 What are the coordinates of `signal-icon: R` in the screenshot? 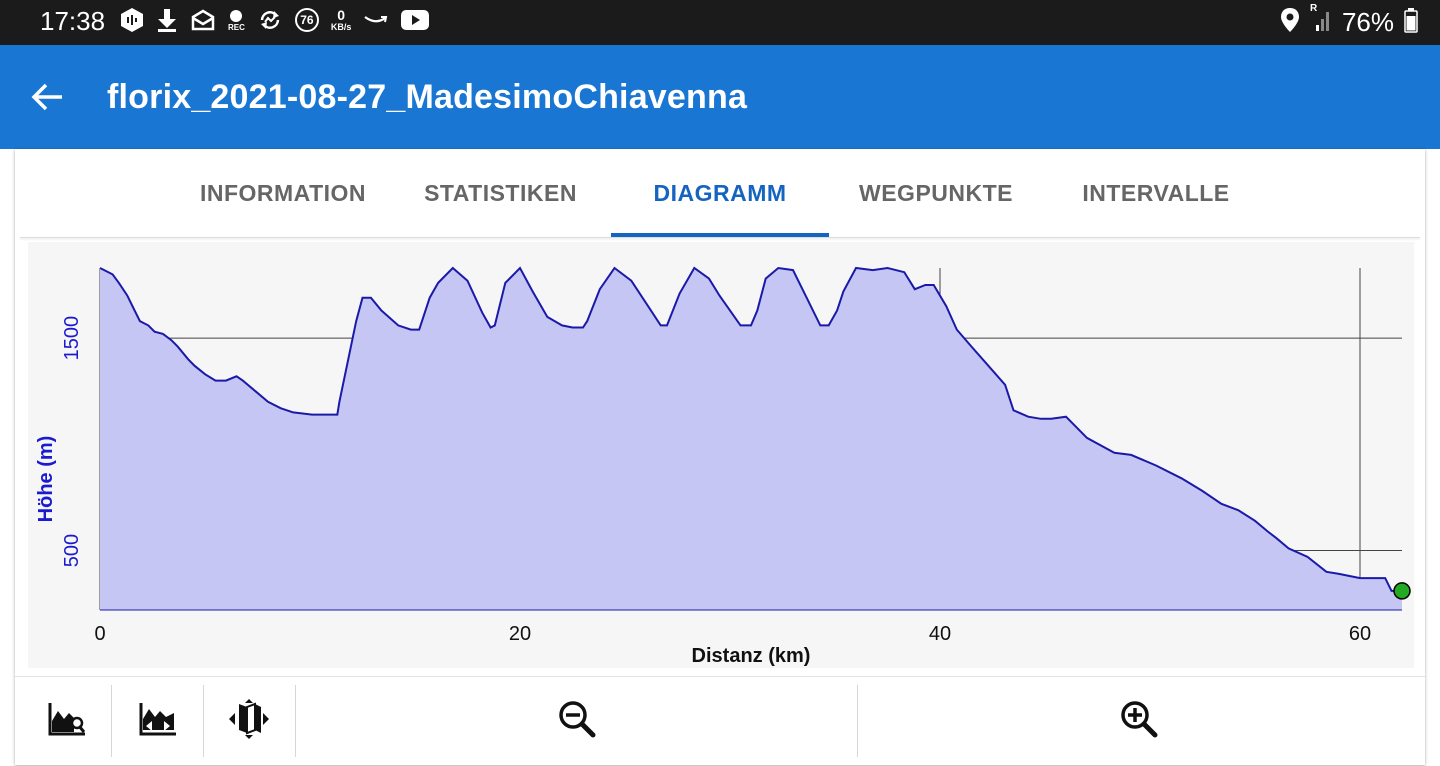 It's located at (1321, 20).